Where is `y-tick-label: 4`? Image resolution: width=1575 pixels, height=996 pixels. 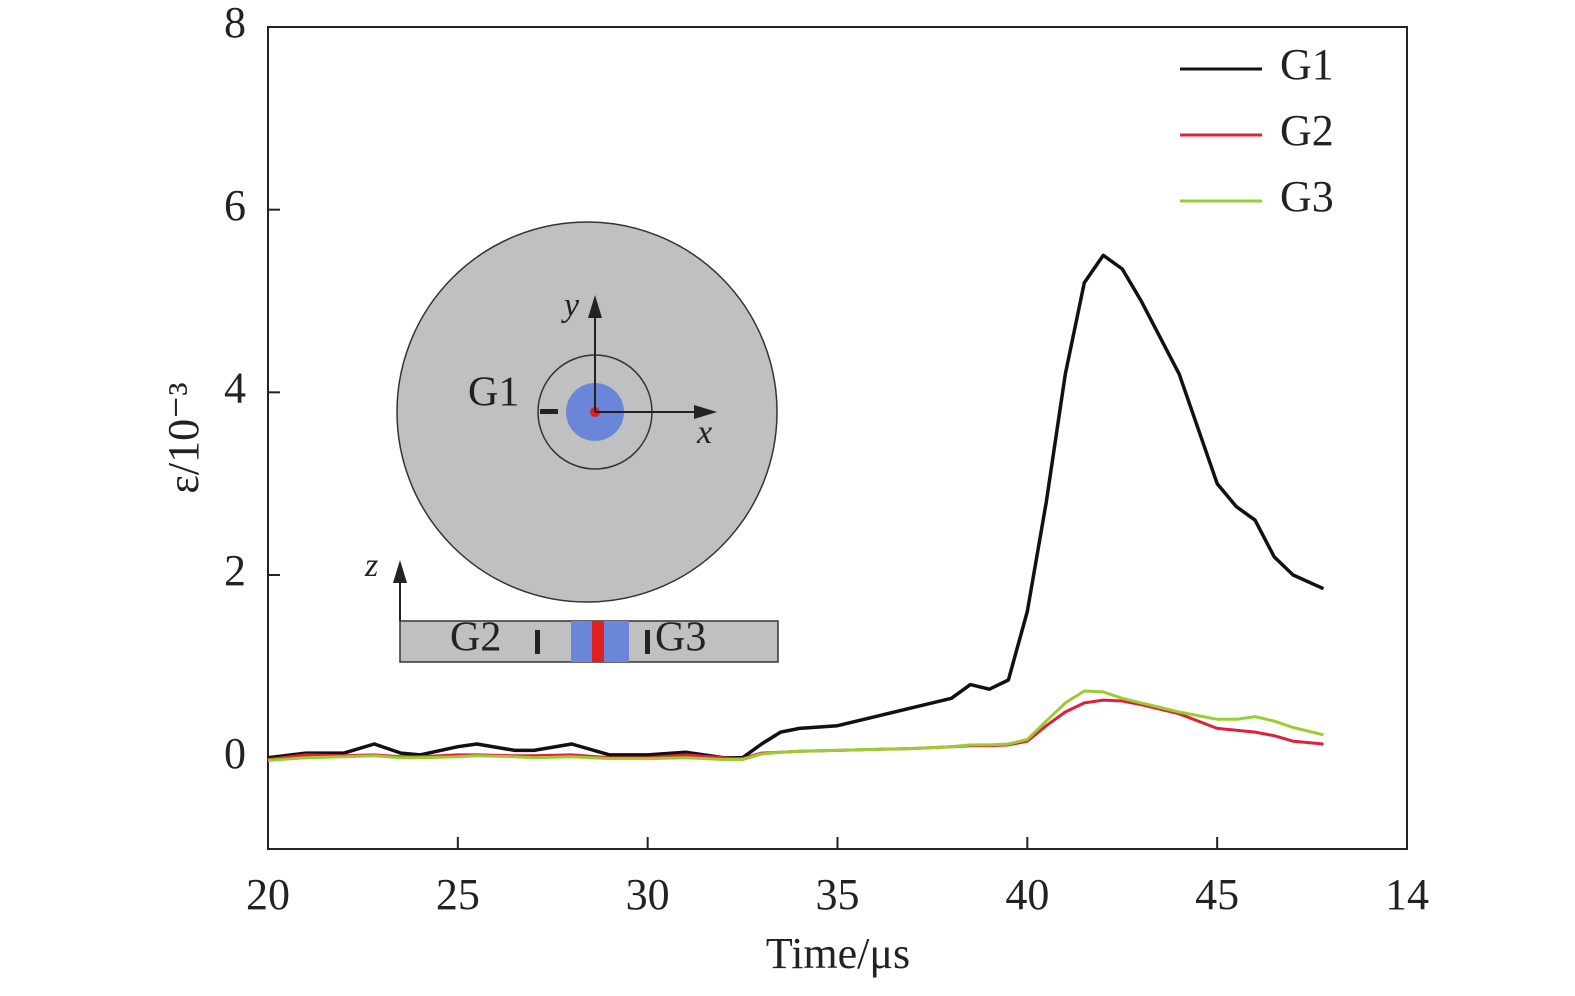
y-tick-label: 4 is located at coordinates (235, 387).